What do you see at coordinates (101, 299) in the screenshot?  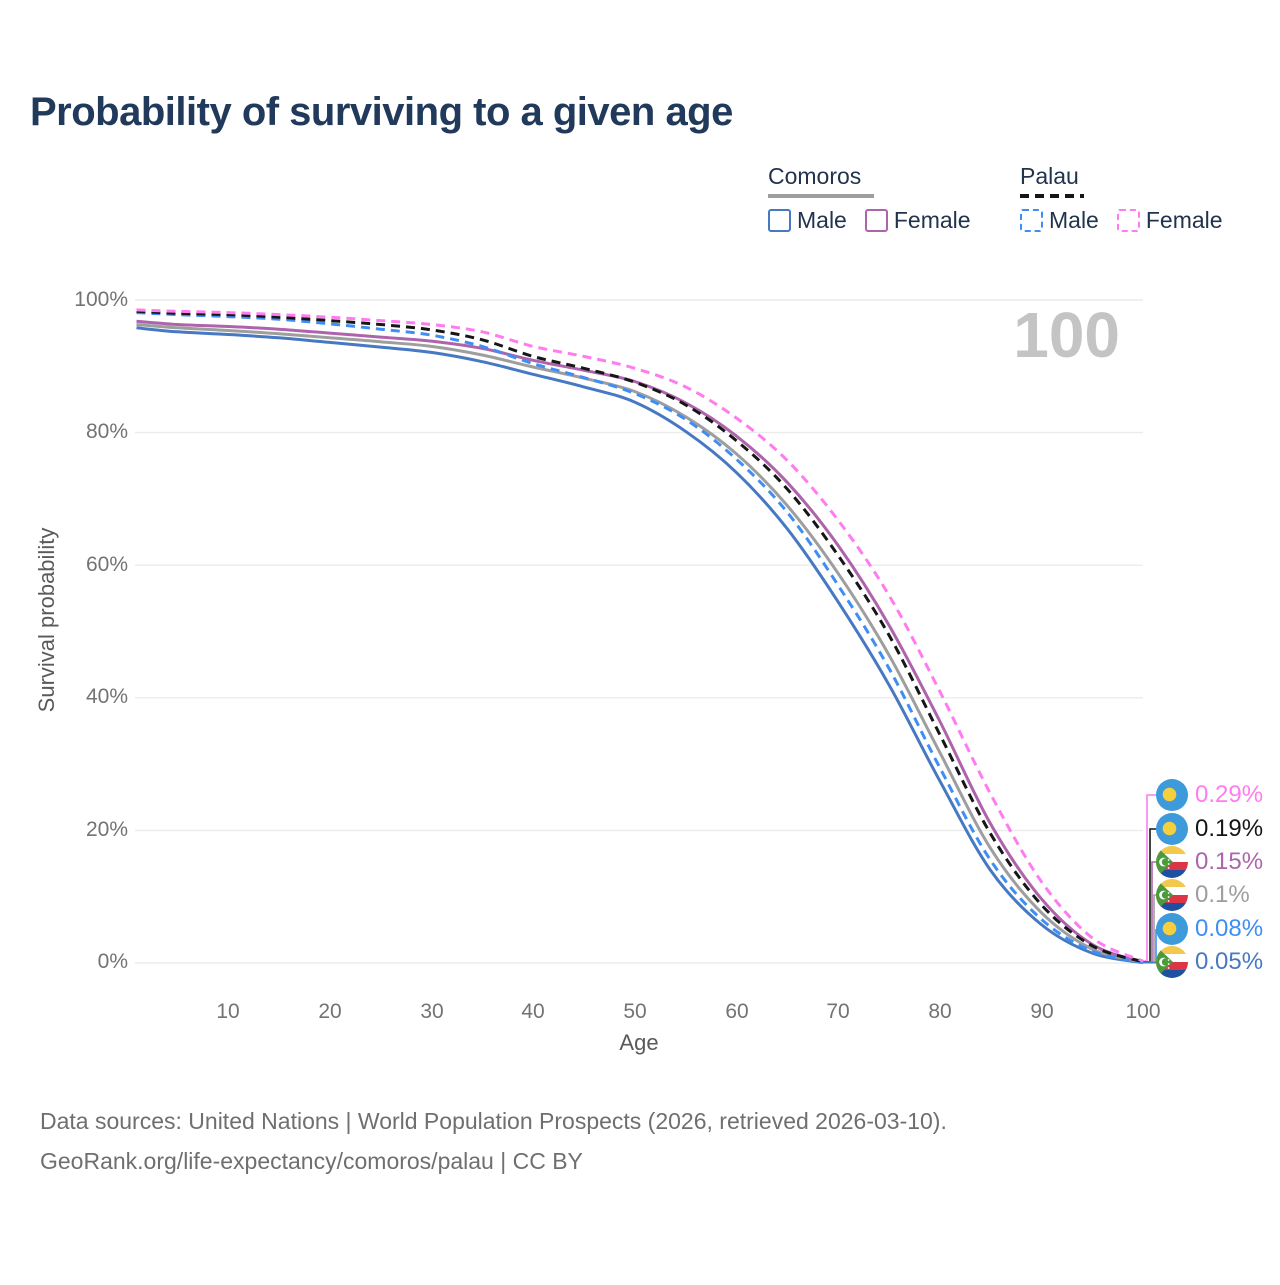 I see `y-tick-label: 100%` at bounding box center [101, 299].